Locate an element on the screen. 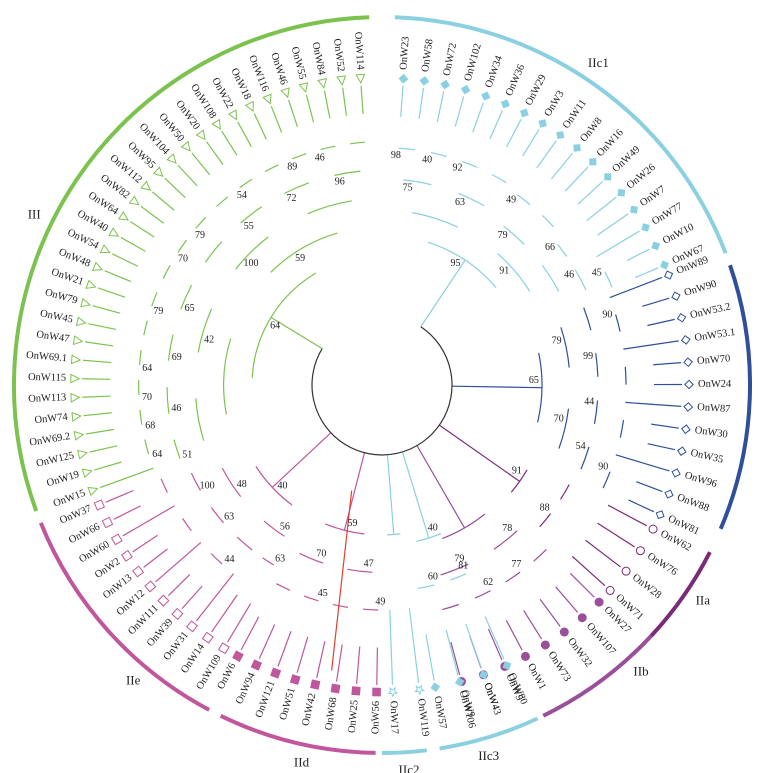  leaf-label: OnW47 is located at coordinates (53, 337).